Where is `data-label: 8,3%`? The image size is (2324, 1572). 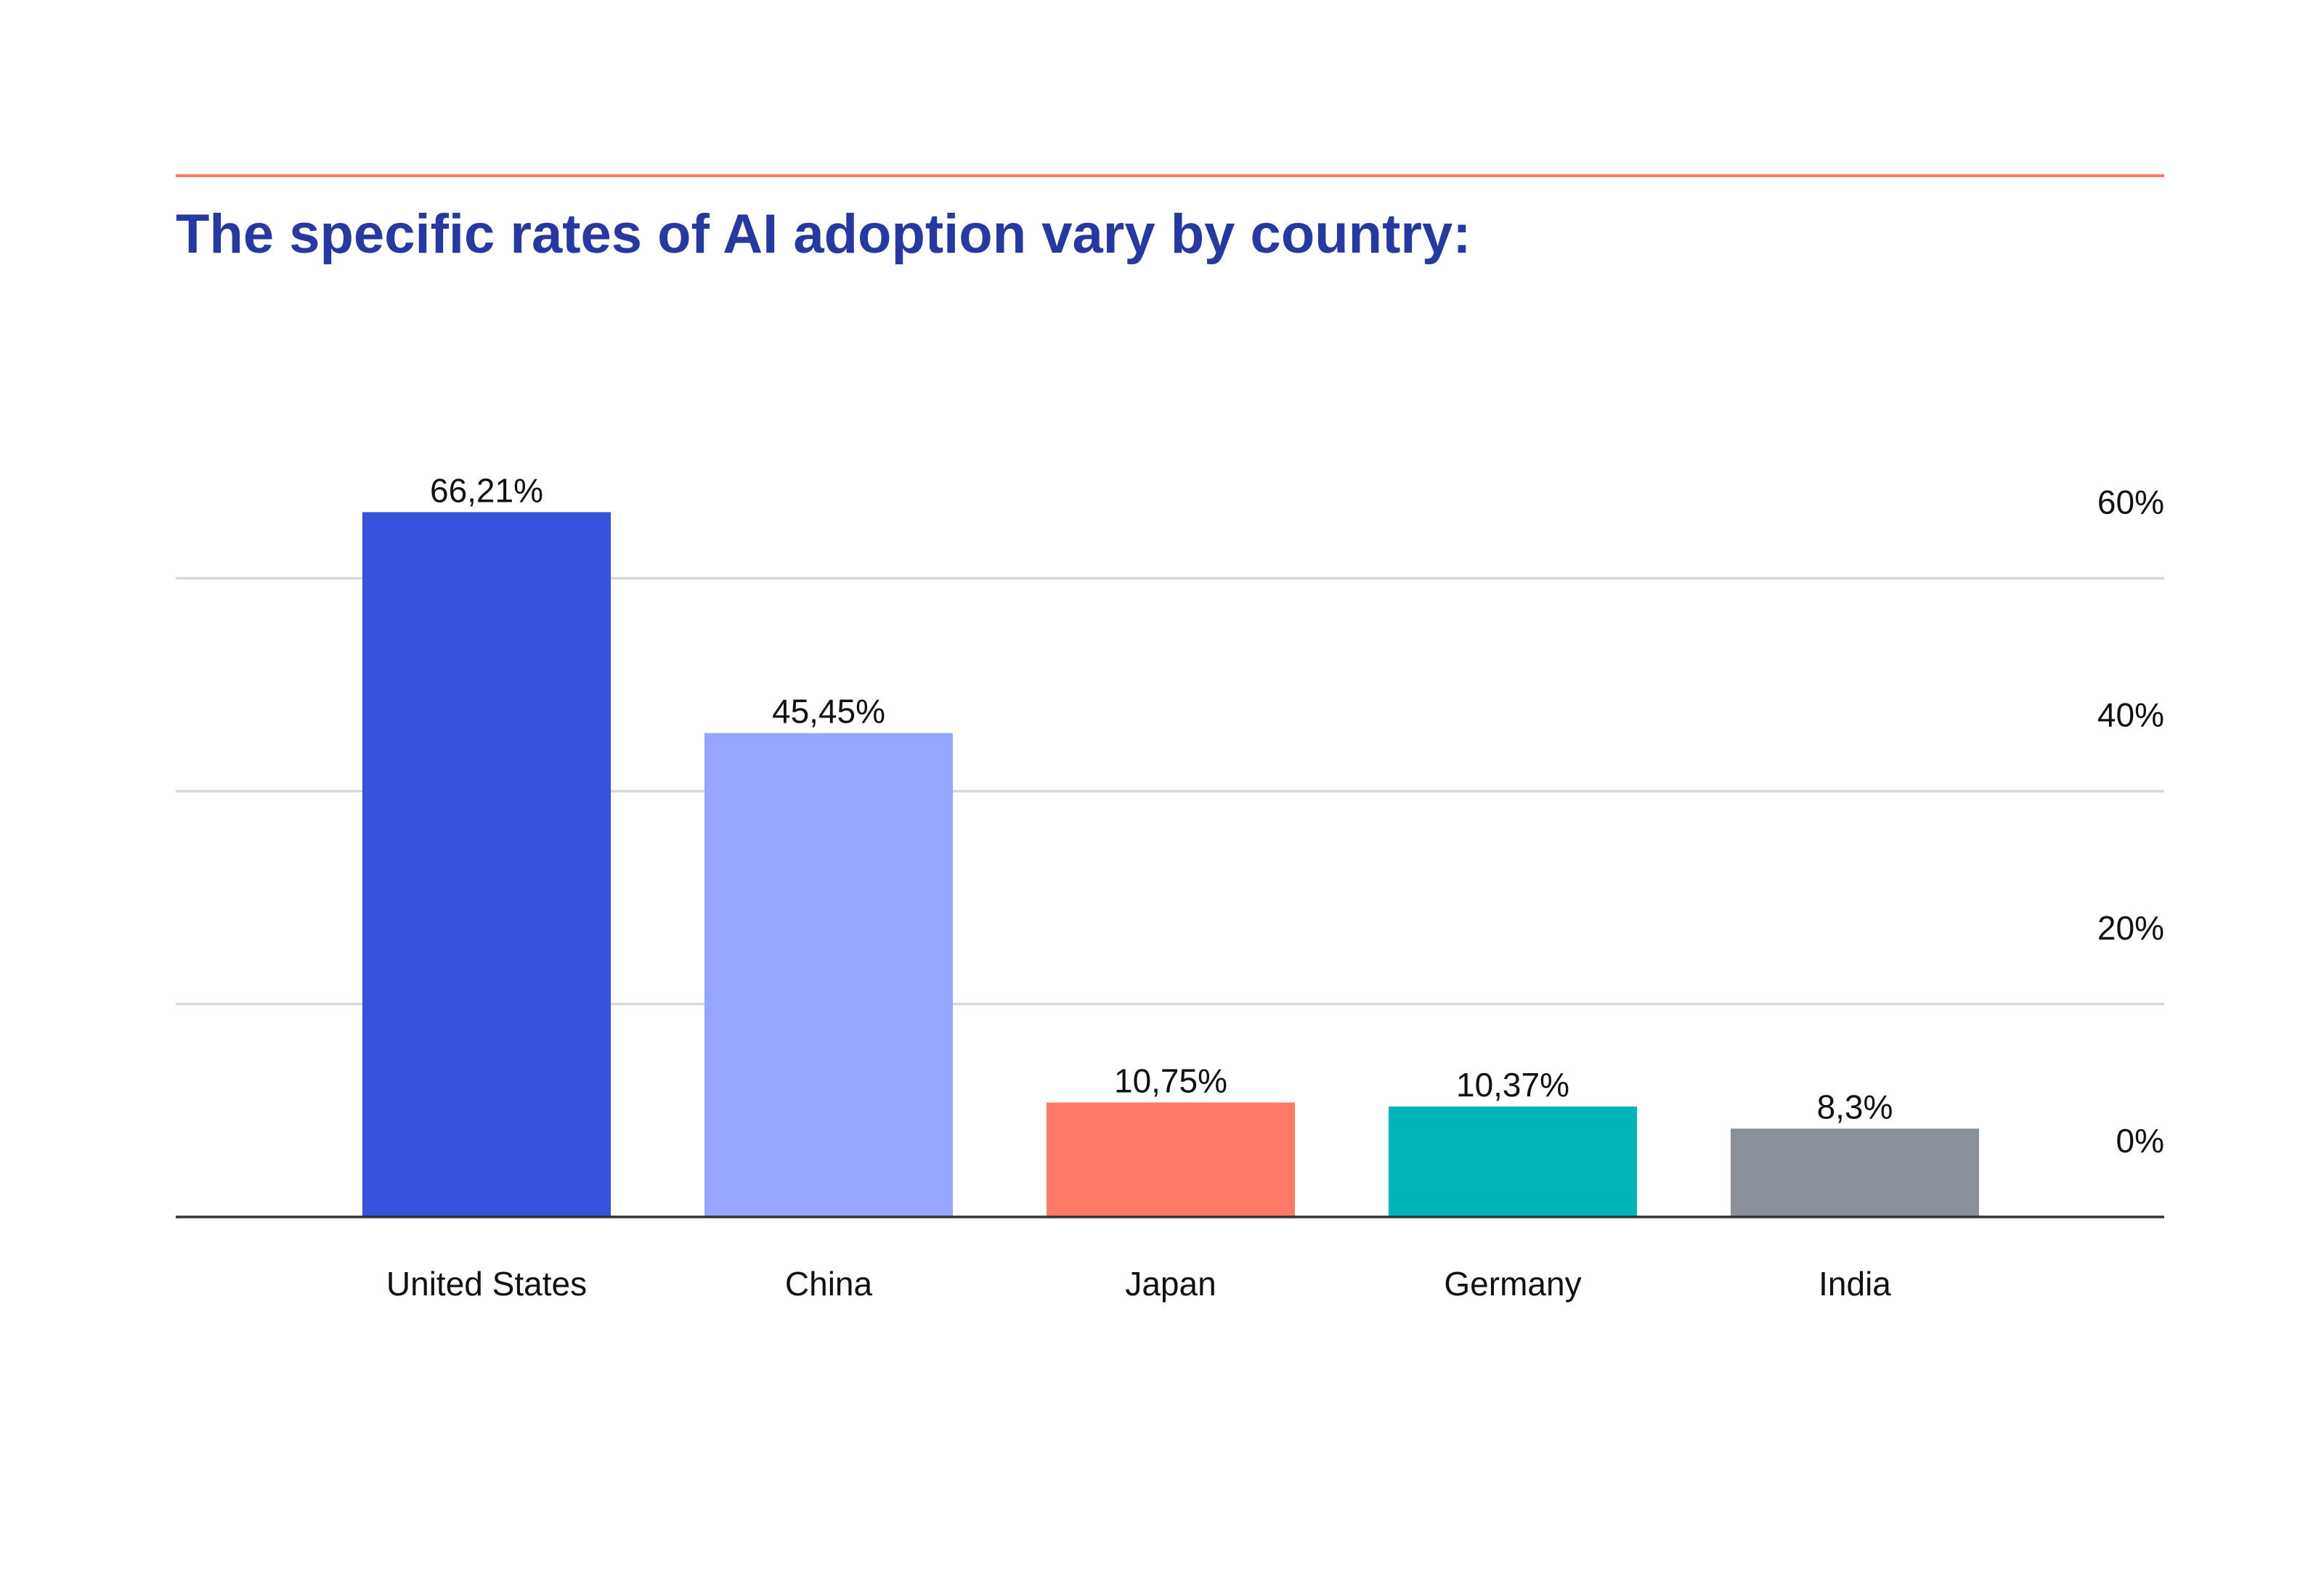 data-label: 8,3% is located at coordinates (1855, 1106).